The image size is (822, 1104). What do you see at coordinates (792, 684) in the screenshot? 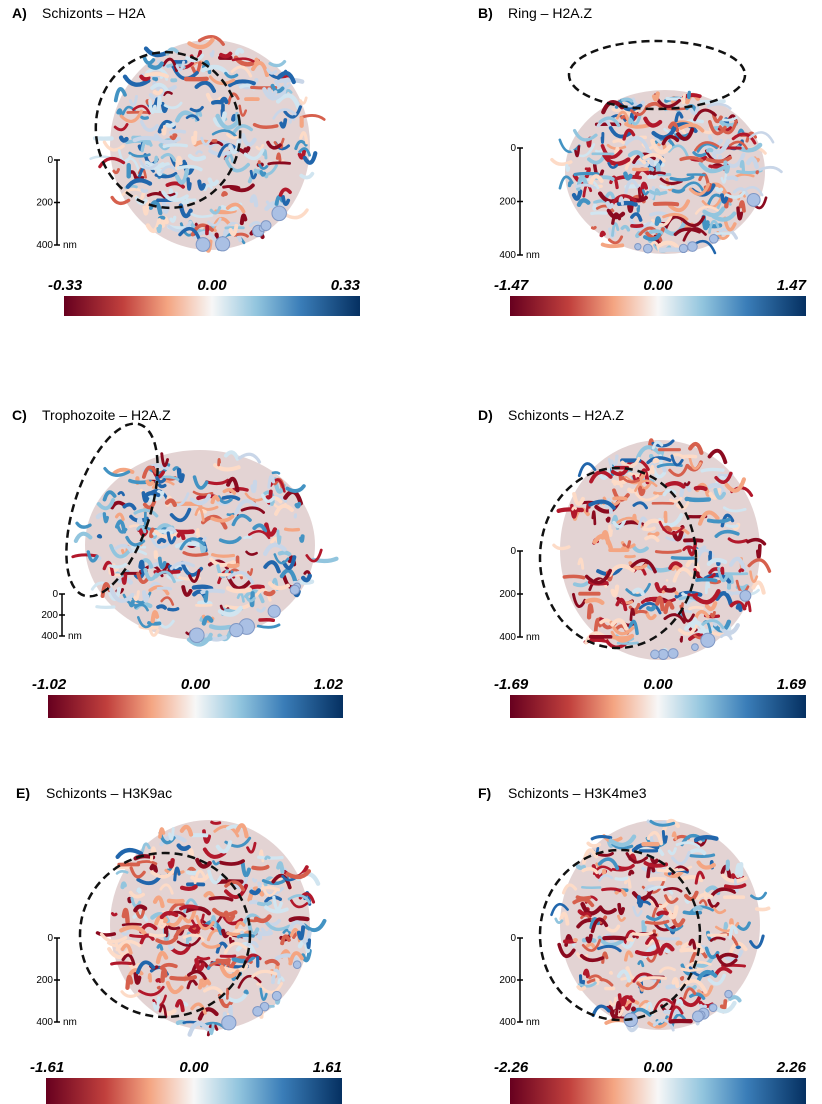
I see `colorbar-label: 1.69` at bounding box center [792, 684].